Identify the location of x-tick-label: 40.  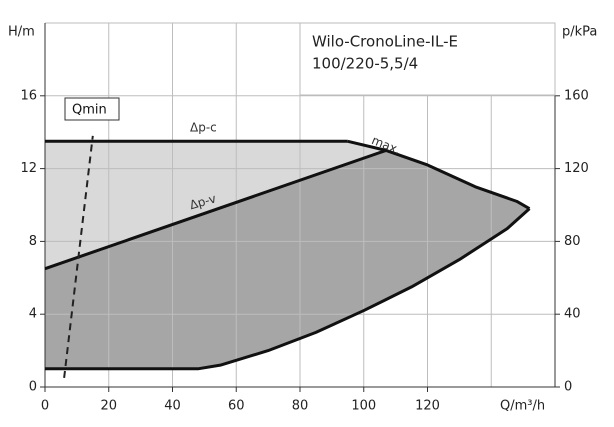
(172, 406).